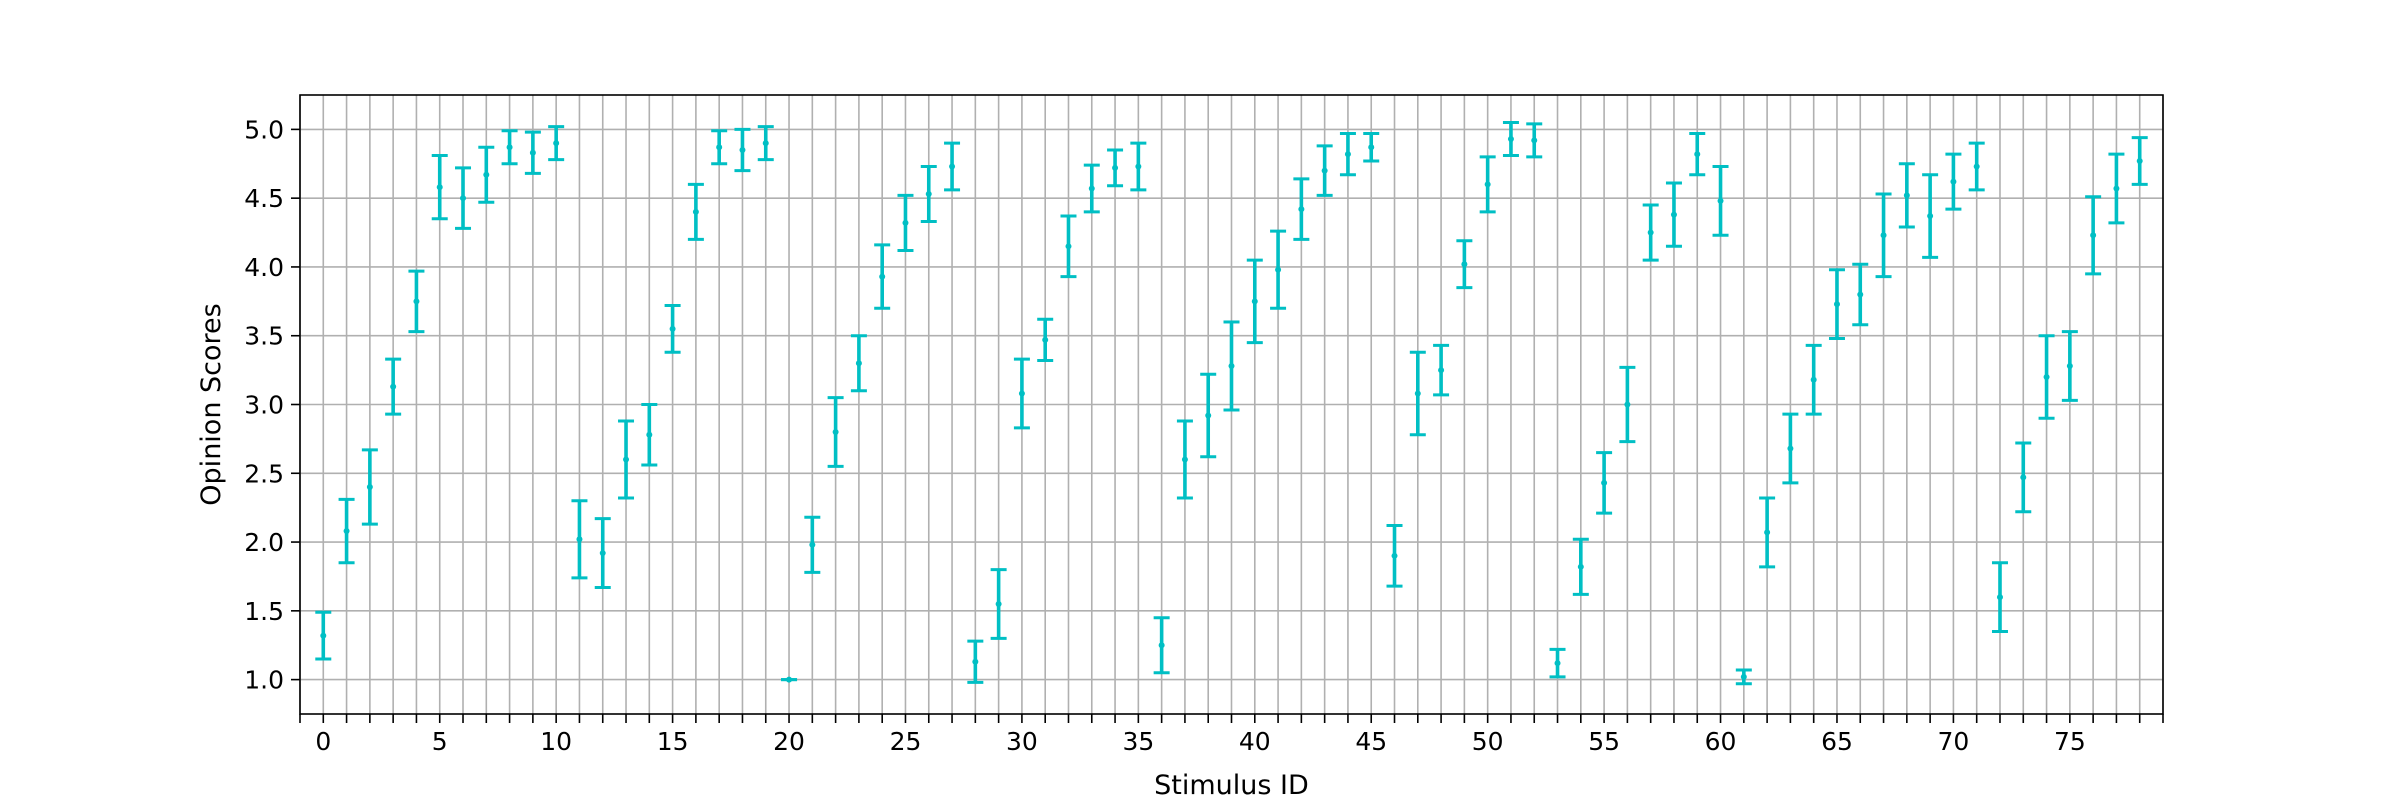 This screenshot has width=2400, height=800. Describe the element at coordinates (264, 405) in the screenshot. I see `y-tick-label: 3.0` at that location.